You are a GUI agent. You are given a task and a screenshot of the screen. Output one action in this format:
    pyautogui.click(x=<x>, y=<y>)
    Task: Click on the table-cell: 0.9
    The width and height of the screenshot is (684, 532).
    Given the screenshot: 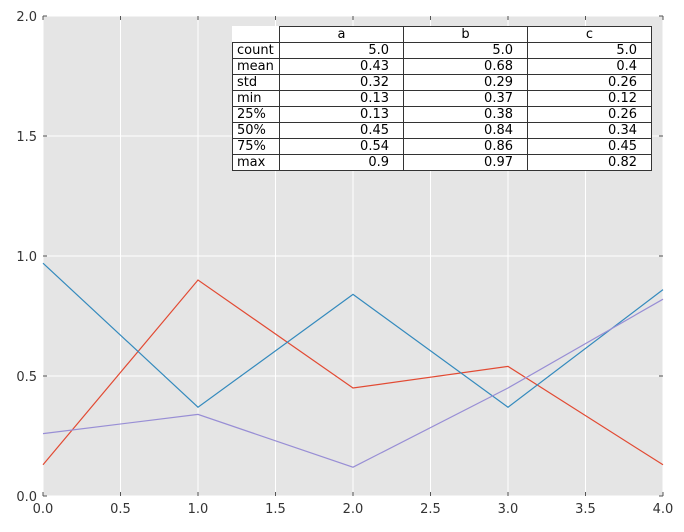 What is the action you would take?
    pyautogui.click(x=341, y=162)
    